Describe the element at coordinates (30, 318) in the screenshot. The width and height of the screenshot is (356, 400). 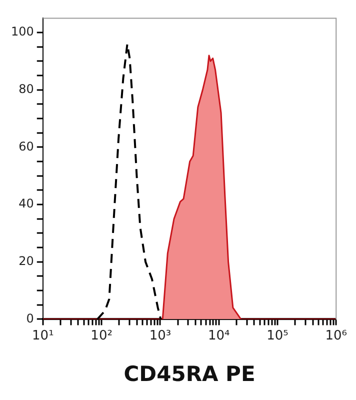
I see `y-tick-label: 0` at that location.